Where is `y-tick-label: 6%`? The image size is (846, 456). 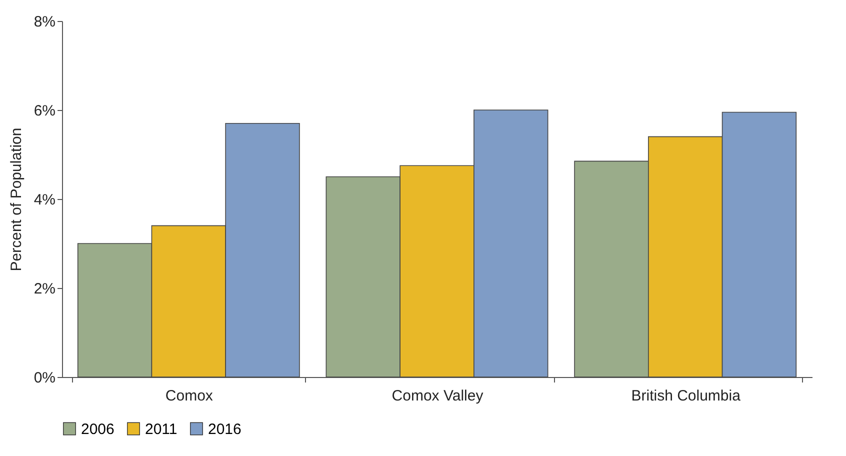 y-tick-label: 6% is located at coordinates (45, 111).